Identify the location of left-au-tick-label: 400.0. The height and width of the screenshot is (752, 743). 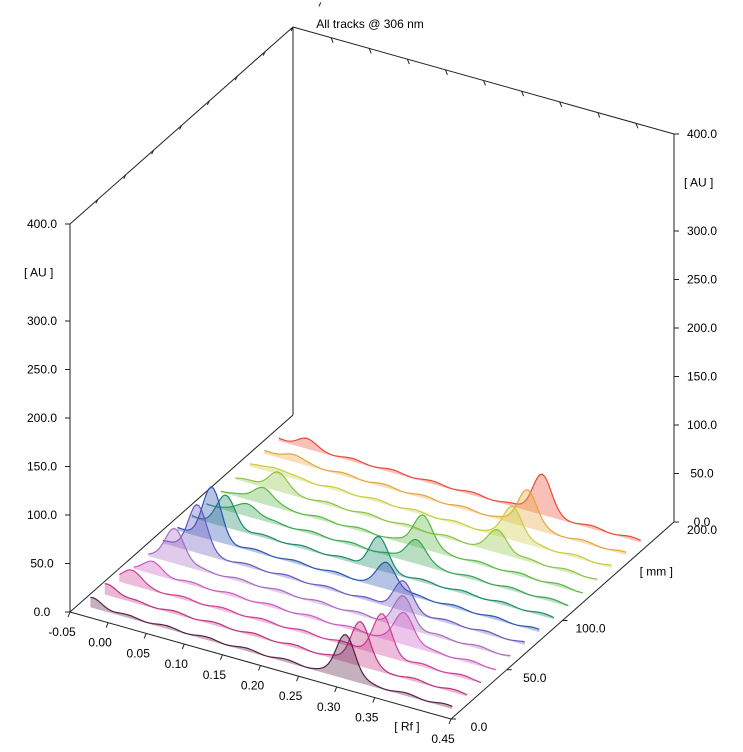
(42, 224).